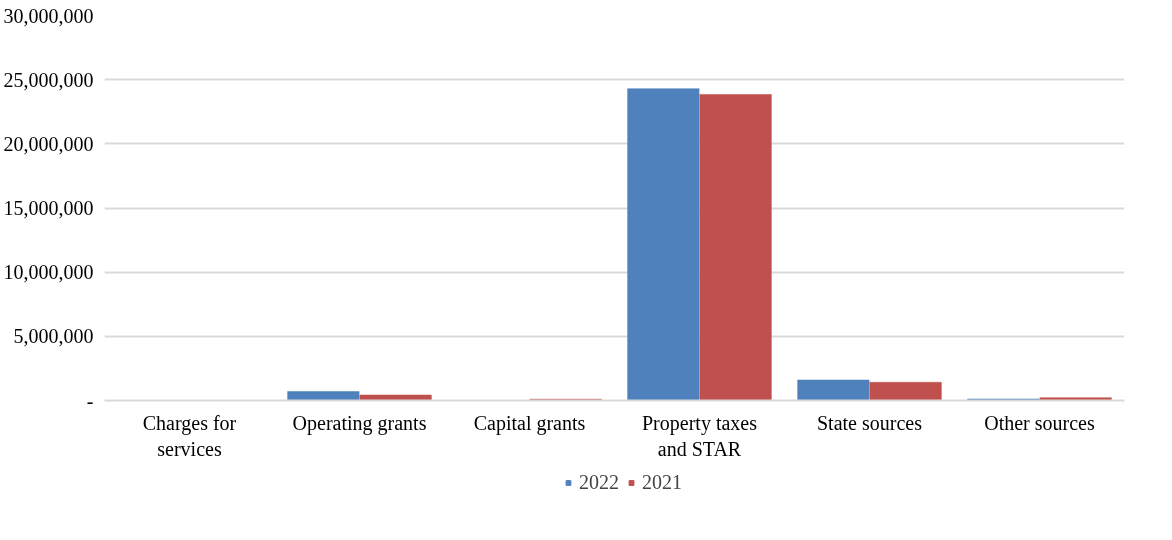  Describe the element at coordinates (48, 143) in the screenshot. I see `y-tick-label: 20,000,000` at that location.